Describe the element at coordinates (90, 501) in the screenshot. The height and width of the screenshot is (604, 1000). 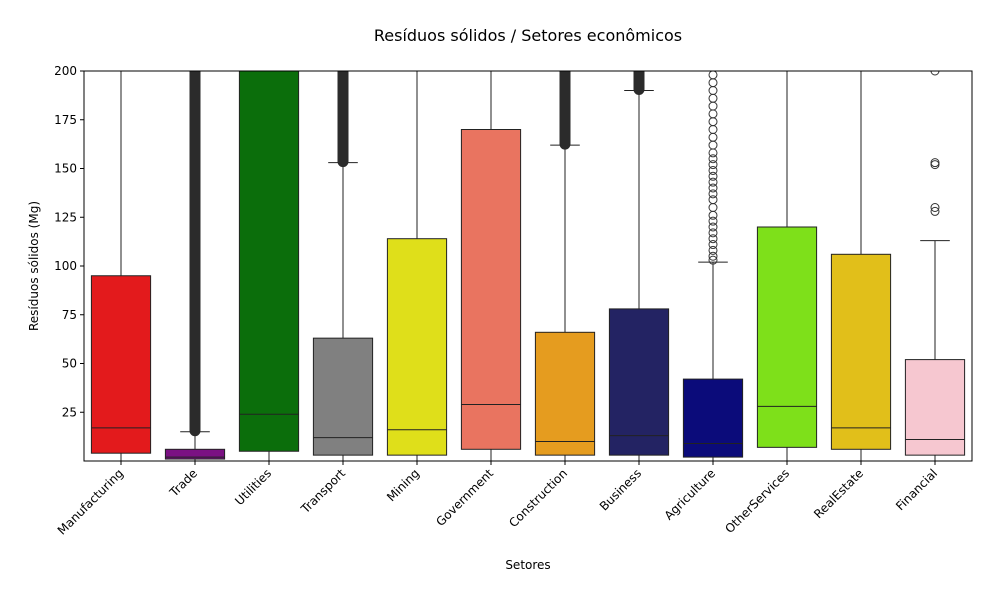
I see `x-tick-label: Manufacturing` at that location.